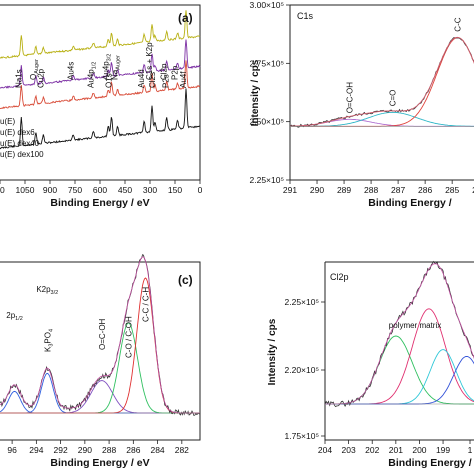  I want to click on peak-label-13: P2p, so click(175, 72).